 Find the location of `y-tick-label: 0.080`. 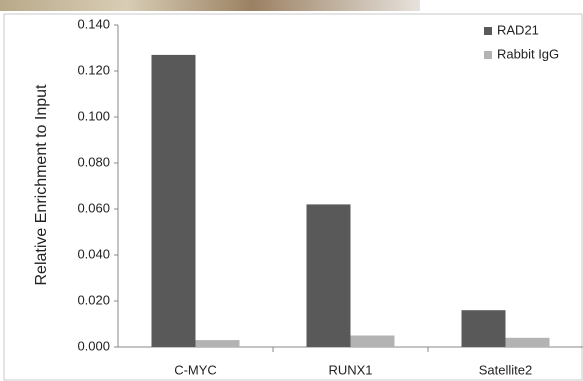

y-tick-label: 0.080 is located at coordinates (93, 161).